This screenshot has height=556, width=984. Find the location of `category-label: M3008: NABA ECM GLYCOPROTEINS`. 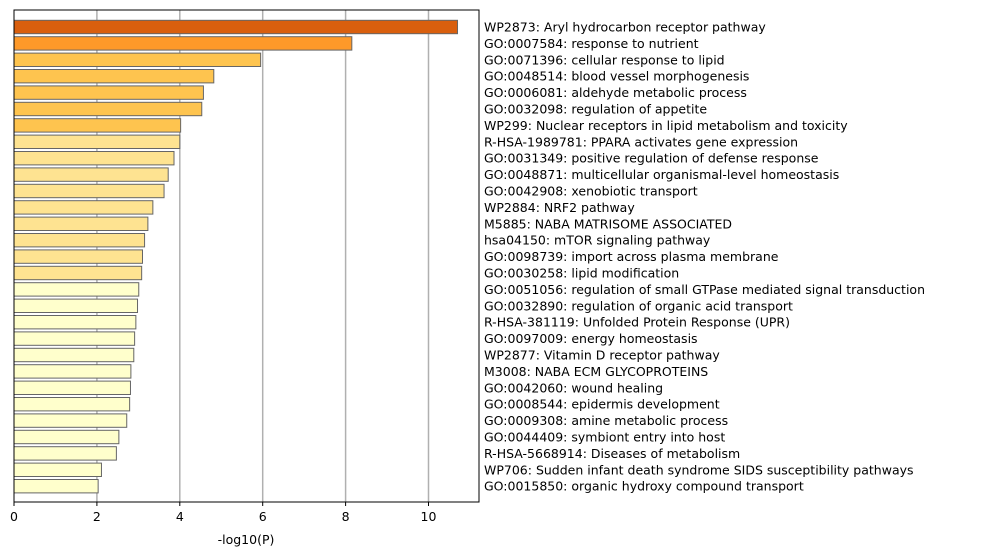

category-label: M3008: NABA ECM GLYCOPROTEINS is located at coordinates (596, 371).